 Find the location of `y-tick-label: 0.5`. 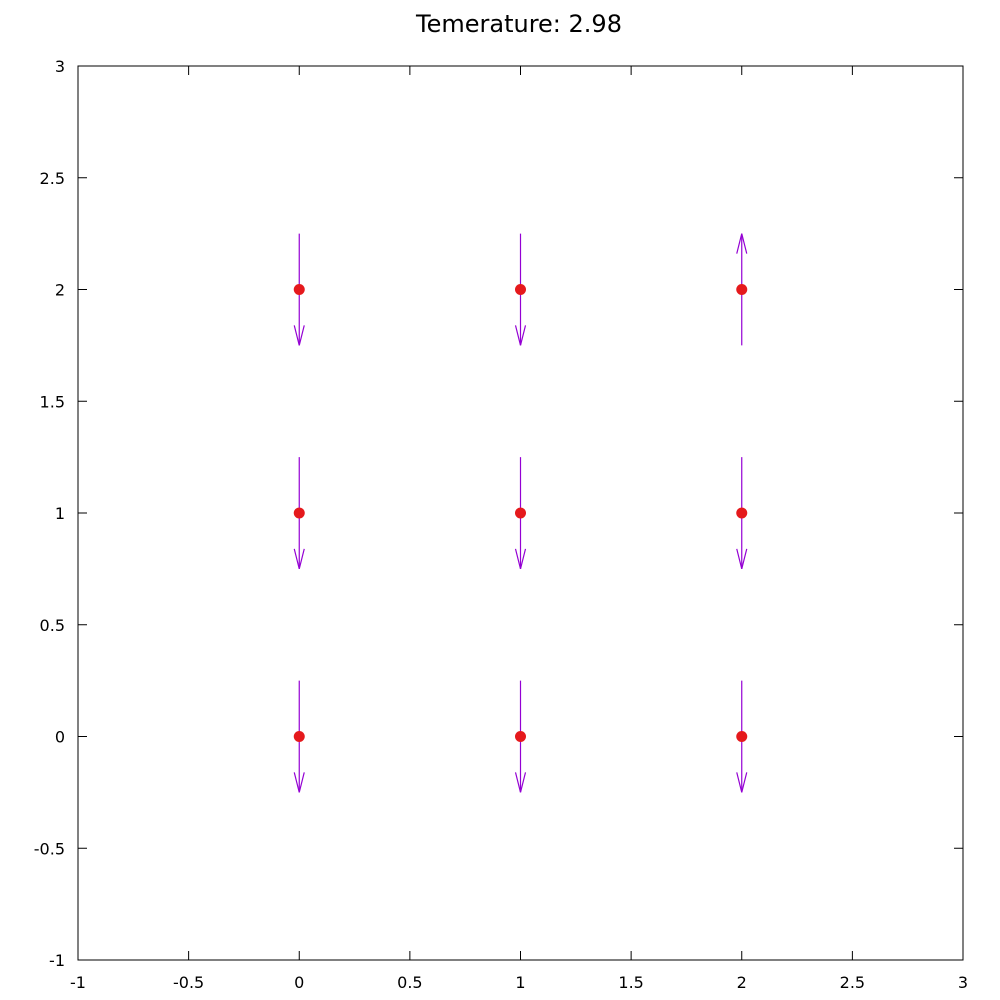

y-tick-label: 0.5 is located at coordinates (52, 625).